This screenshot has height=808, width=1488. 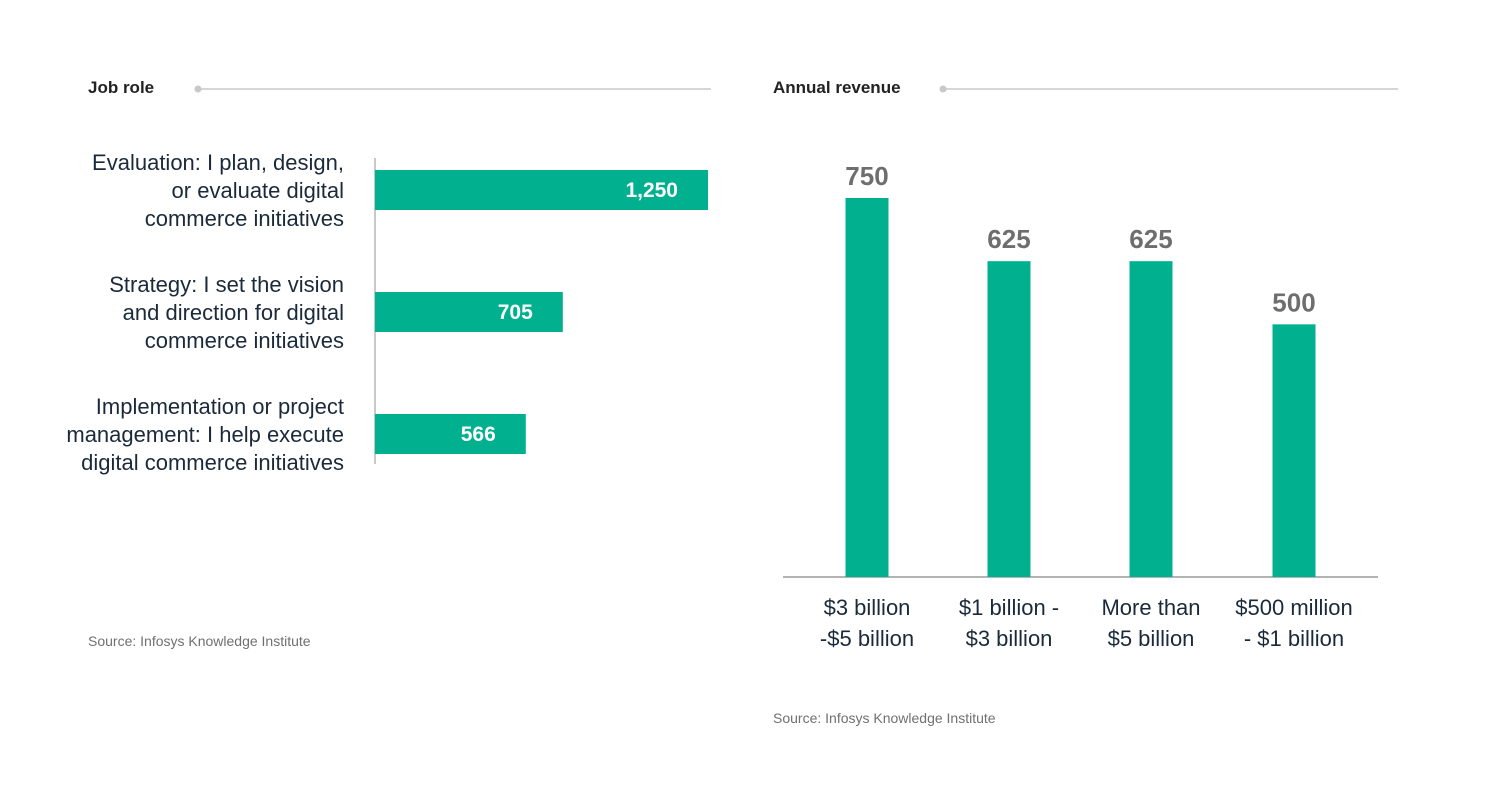 I want to click on annual-revenue-category-label: $5 billion, so click(x=1151, y=638).